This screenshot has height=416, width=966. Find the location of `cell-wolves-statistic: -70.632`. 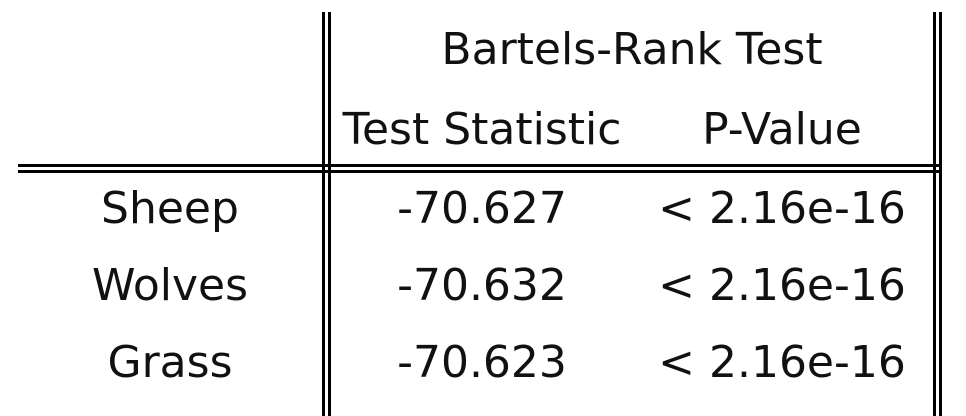

cell-wolves-statistic: -70.632 is located at coordinates (482, 285).